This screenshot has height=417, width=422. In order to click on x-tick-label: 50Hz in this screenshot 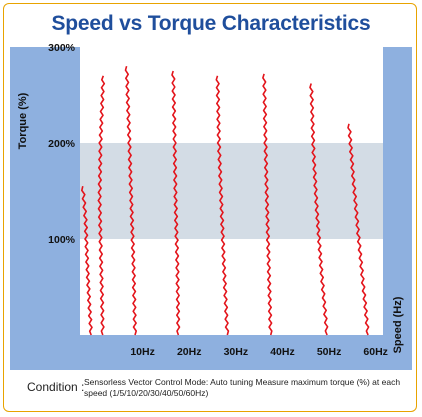, I will do `click(329, 352)`.